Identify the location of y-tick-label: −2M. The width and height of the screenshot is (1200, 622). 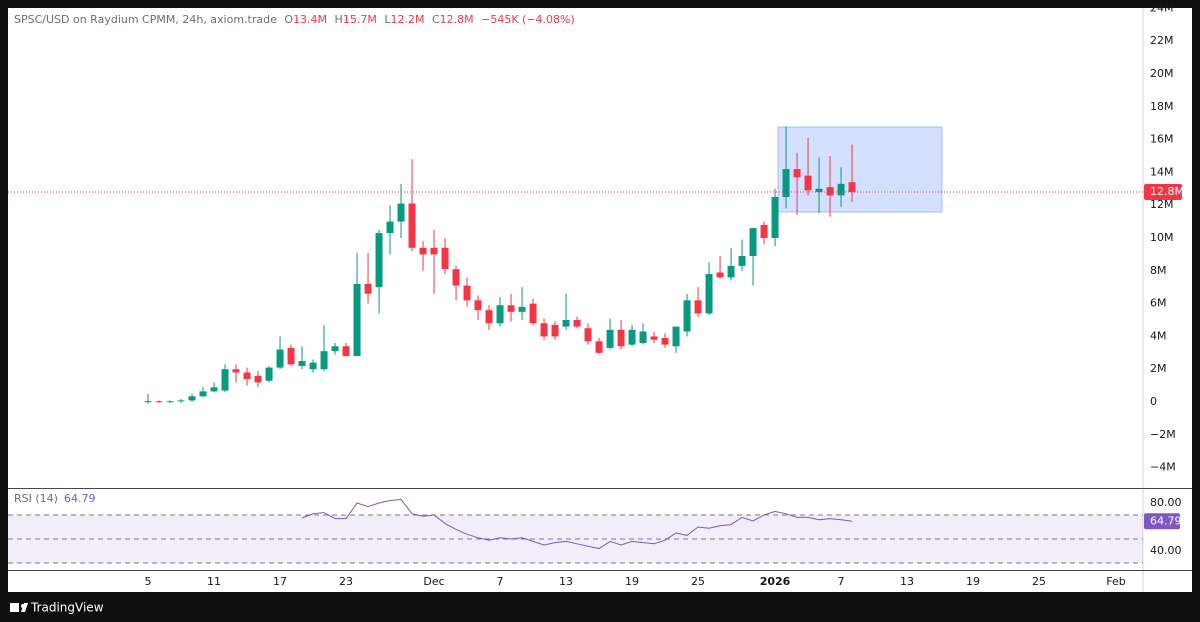
(1163, 434).